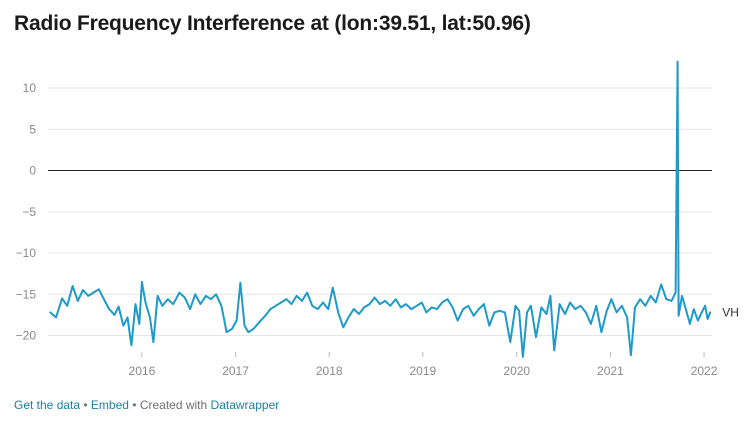 Image resolution: width=749 pixels, height=424 pixels. What do you see at coordinates (516, 371) in the screenshot?
I see `x-tick-label: 2020` at bounding box center [516, 371].